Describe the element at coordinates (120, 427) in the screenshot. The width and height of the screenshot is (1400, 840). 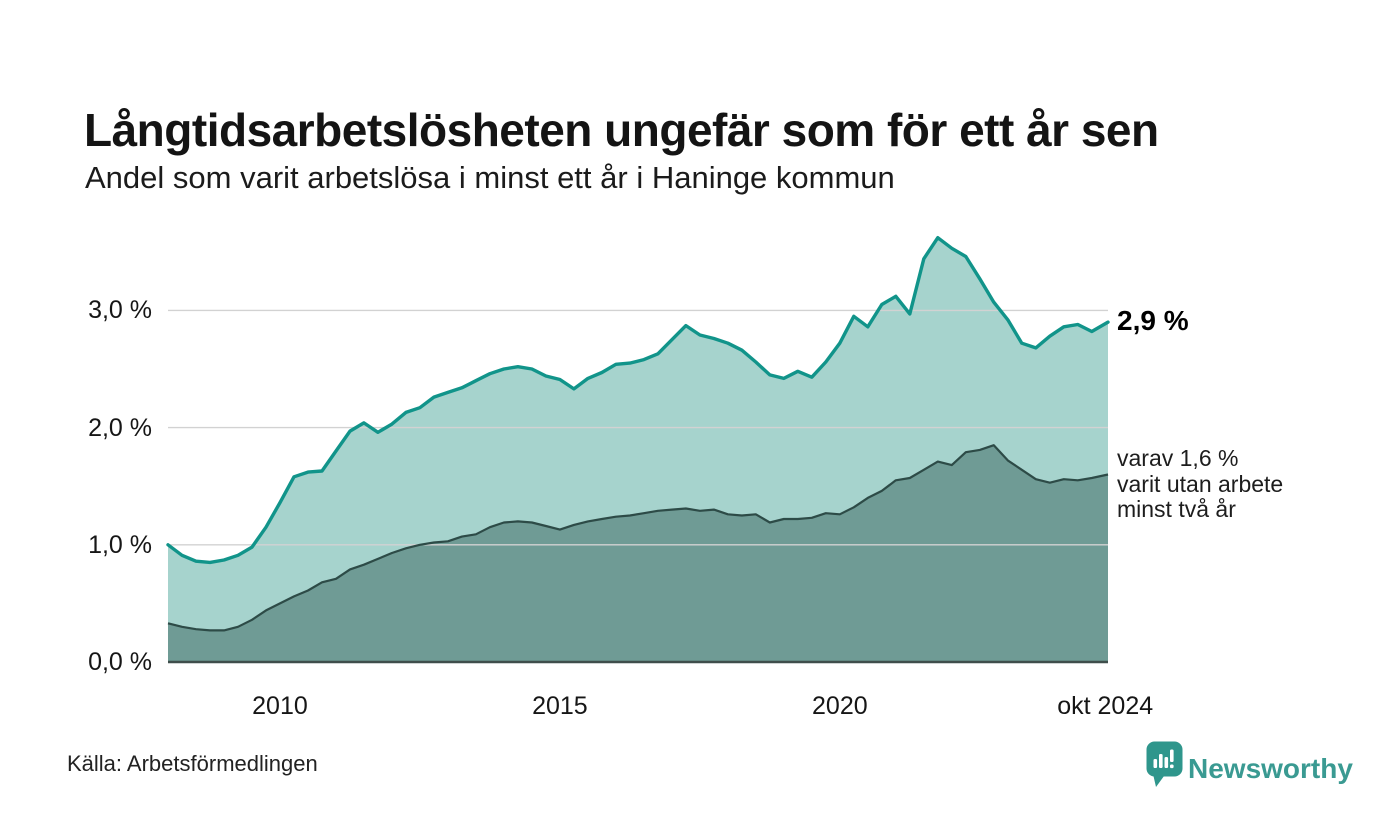
I see `y-tick-label: 2,0 %` at that location.